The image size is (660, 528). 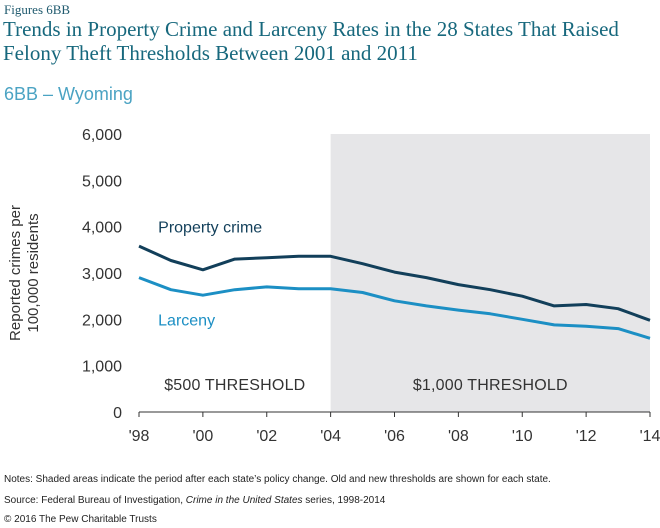 I want to click on x-tick-label: '14, so click(x=650, y=436).